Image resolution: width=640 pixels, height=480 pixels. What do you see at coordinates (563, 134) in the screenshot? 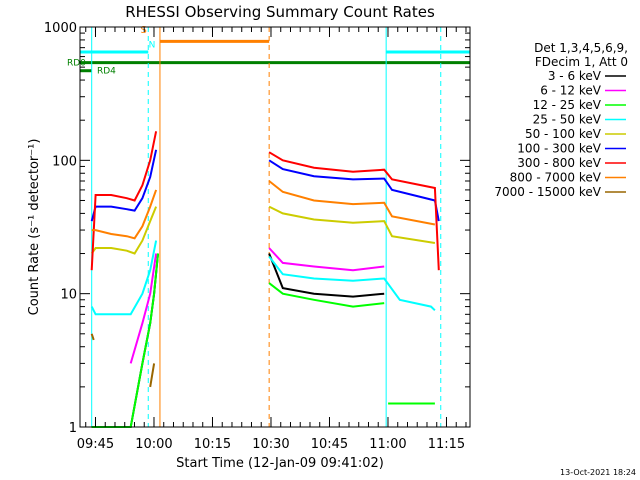
I see `legend-label: 50 - 100 keV` at bounding box center [563, 134].